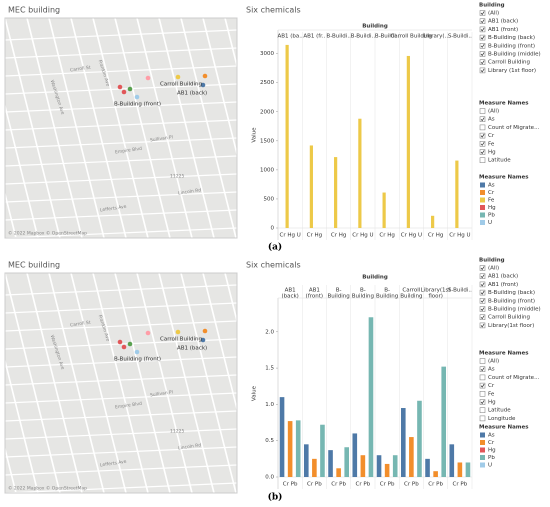 The image size is (550, 507). Describe the element at coordinates (509, 63) in the screenshot. I see `filter-item: Carroll Building` at that location.